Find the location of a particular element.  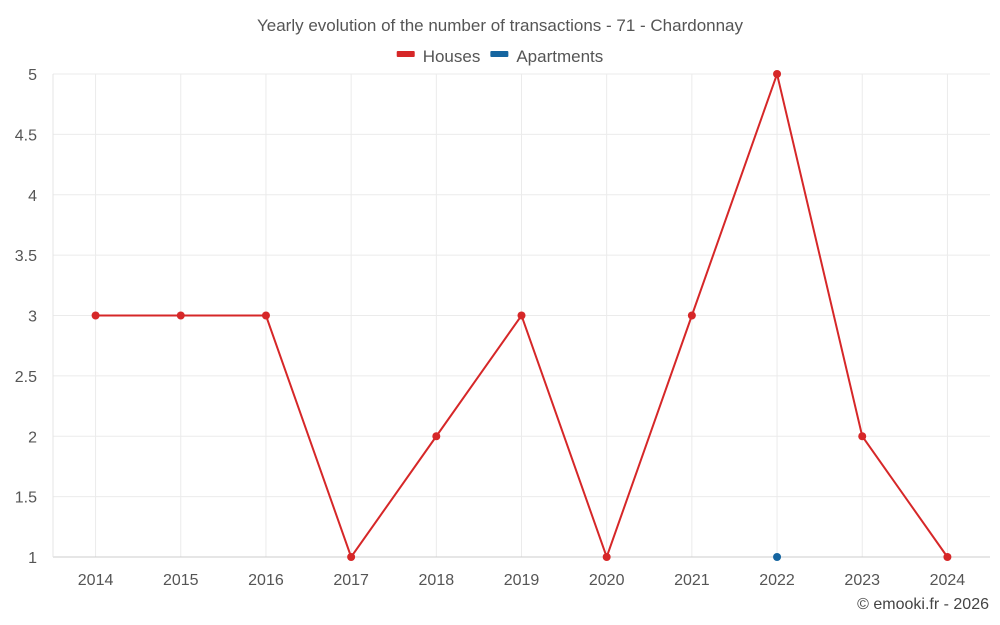

x-tick-label: 2017 is located at coordinates (351, 580).